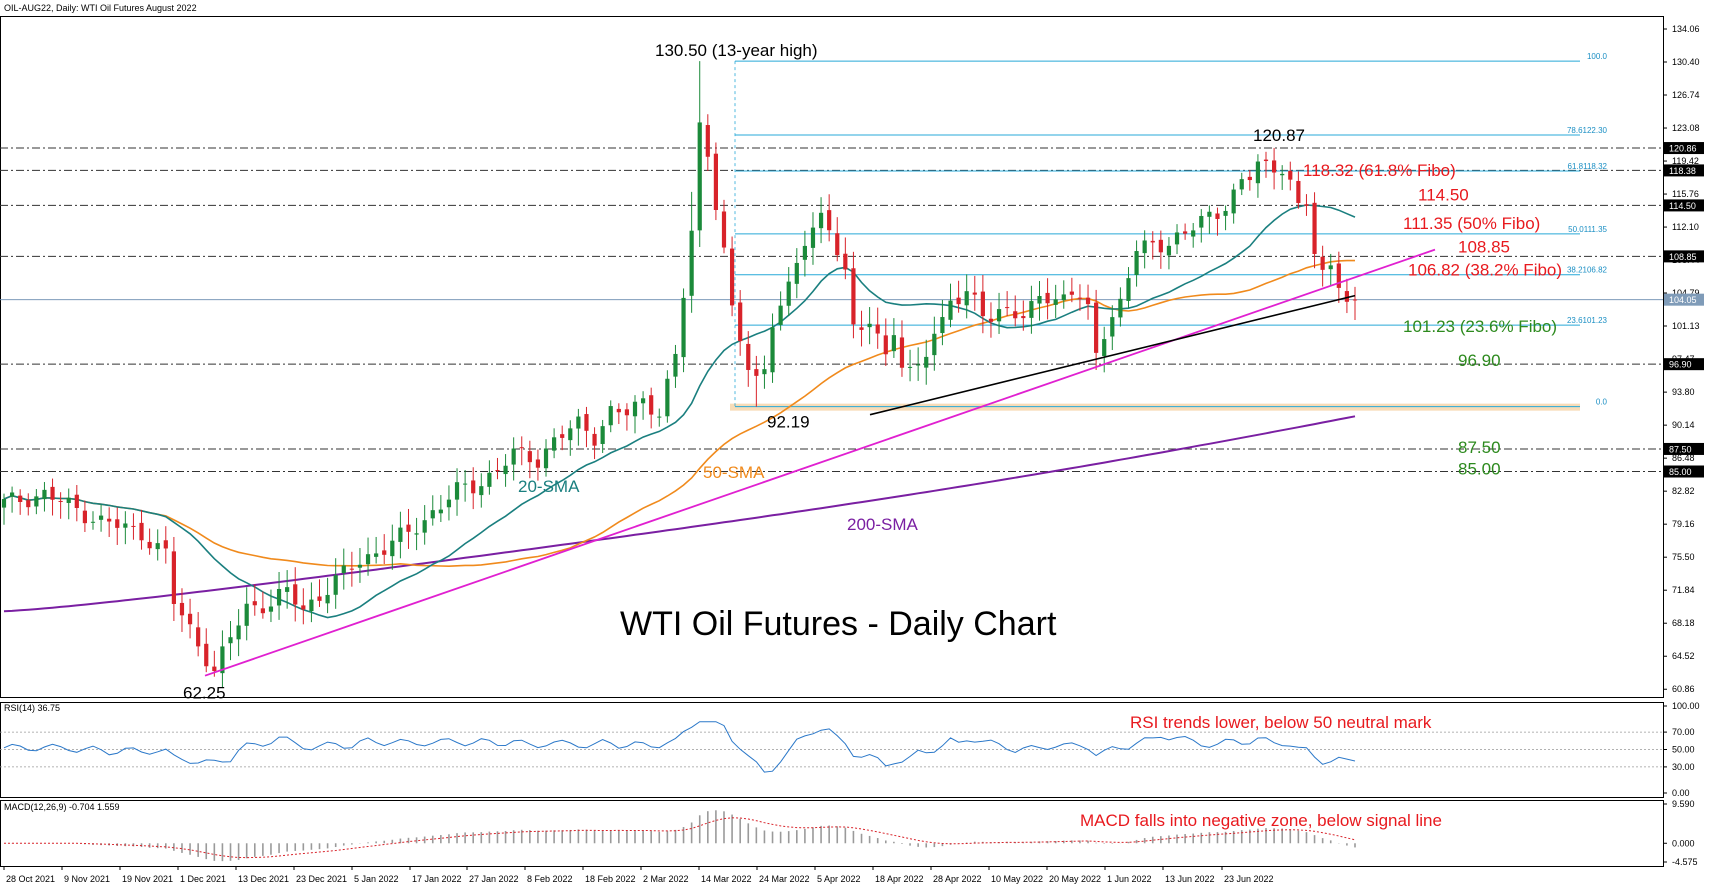 The width and height of the screenshot is (1715, 893). I want to click on date-label: 20 May 2022, so click(1075, 879).